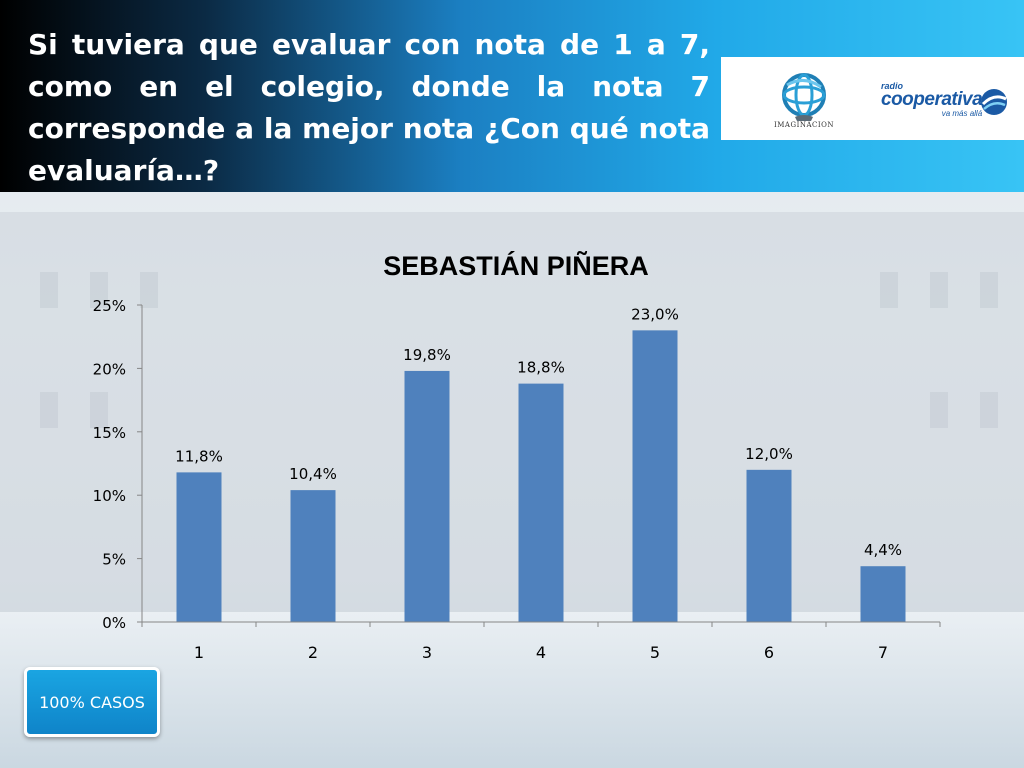 This screenshot has width=1024, height=768. I want to click on x-tick-label: 3, so click(427, 652).